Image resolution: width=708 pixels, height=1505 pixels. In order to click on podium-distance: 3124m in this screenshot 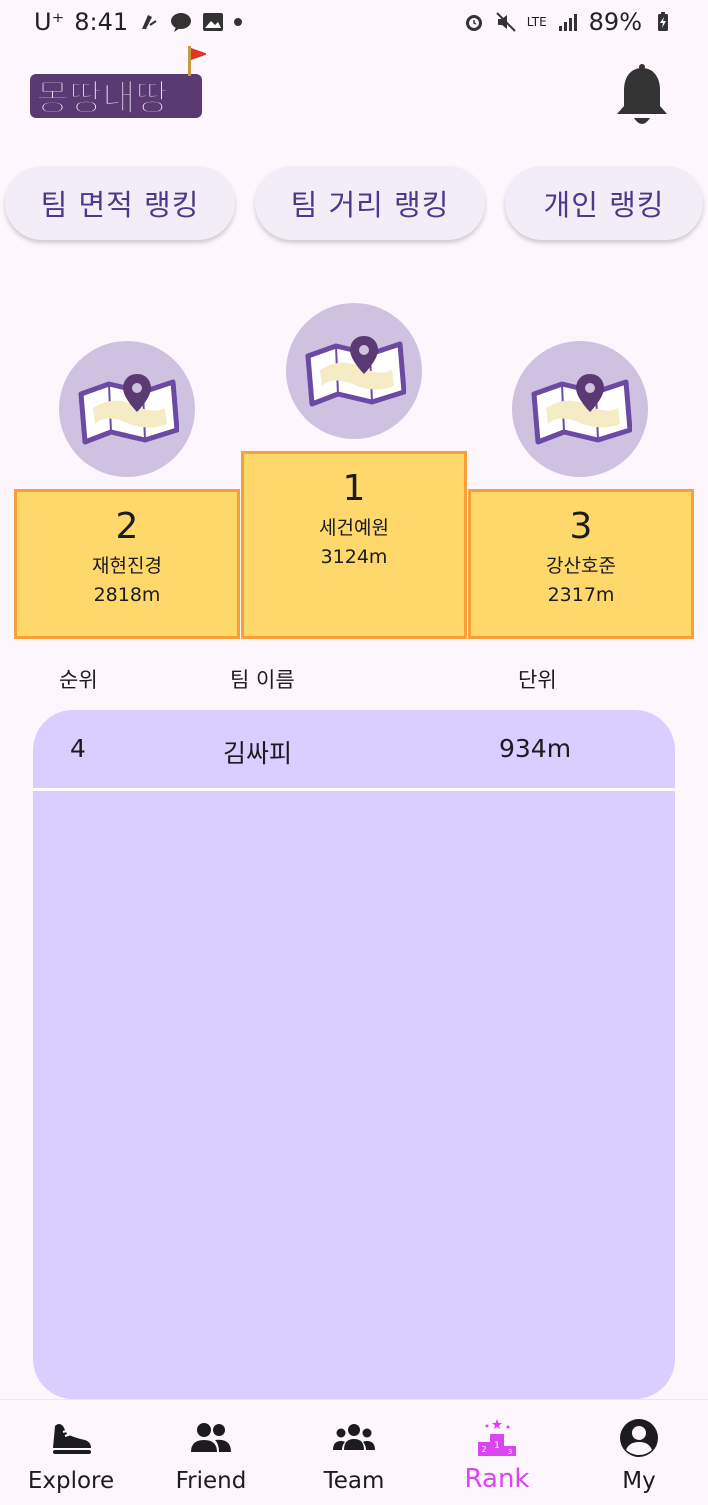, I will do `click(354, 557)`.